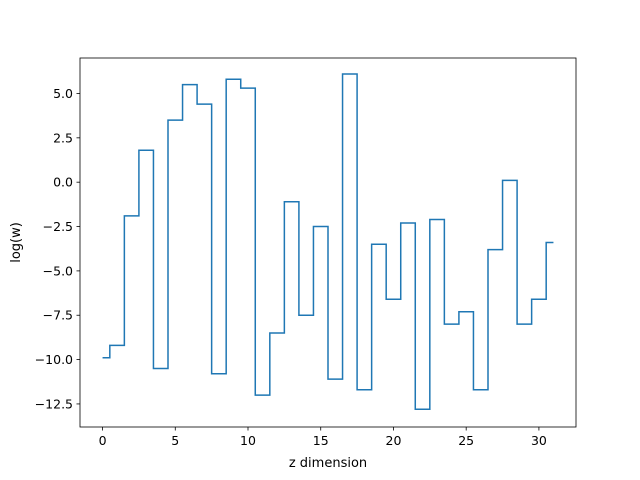  I want to click on y-tick-label: −12.5, so click(54, 403).